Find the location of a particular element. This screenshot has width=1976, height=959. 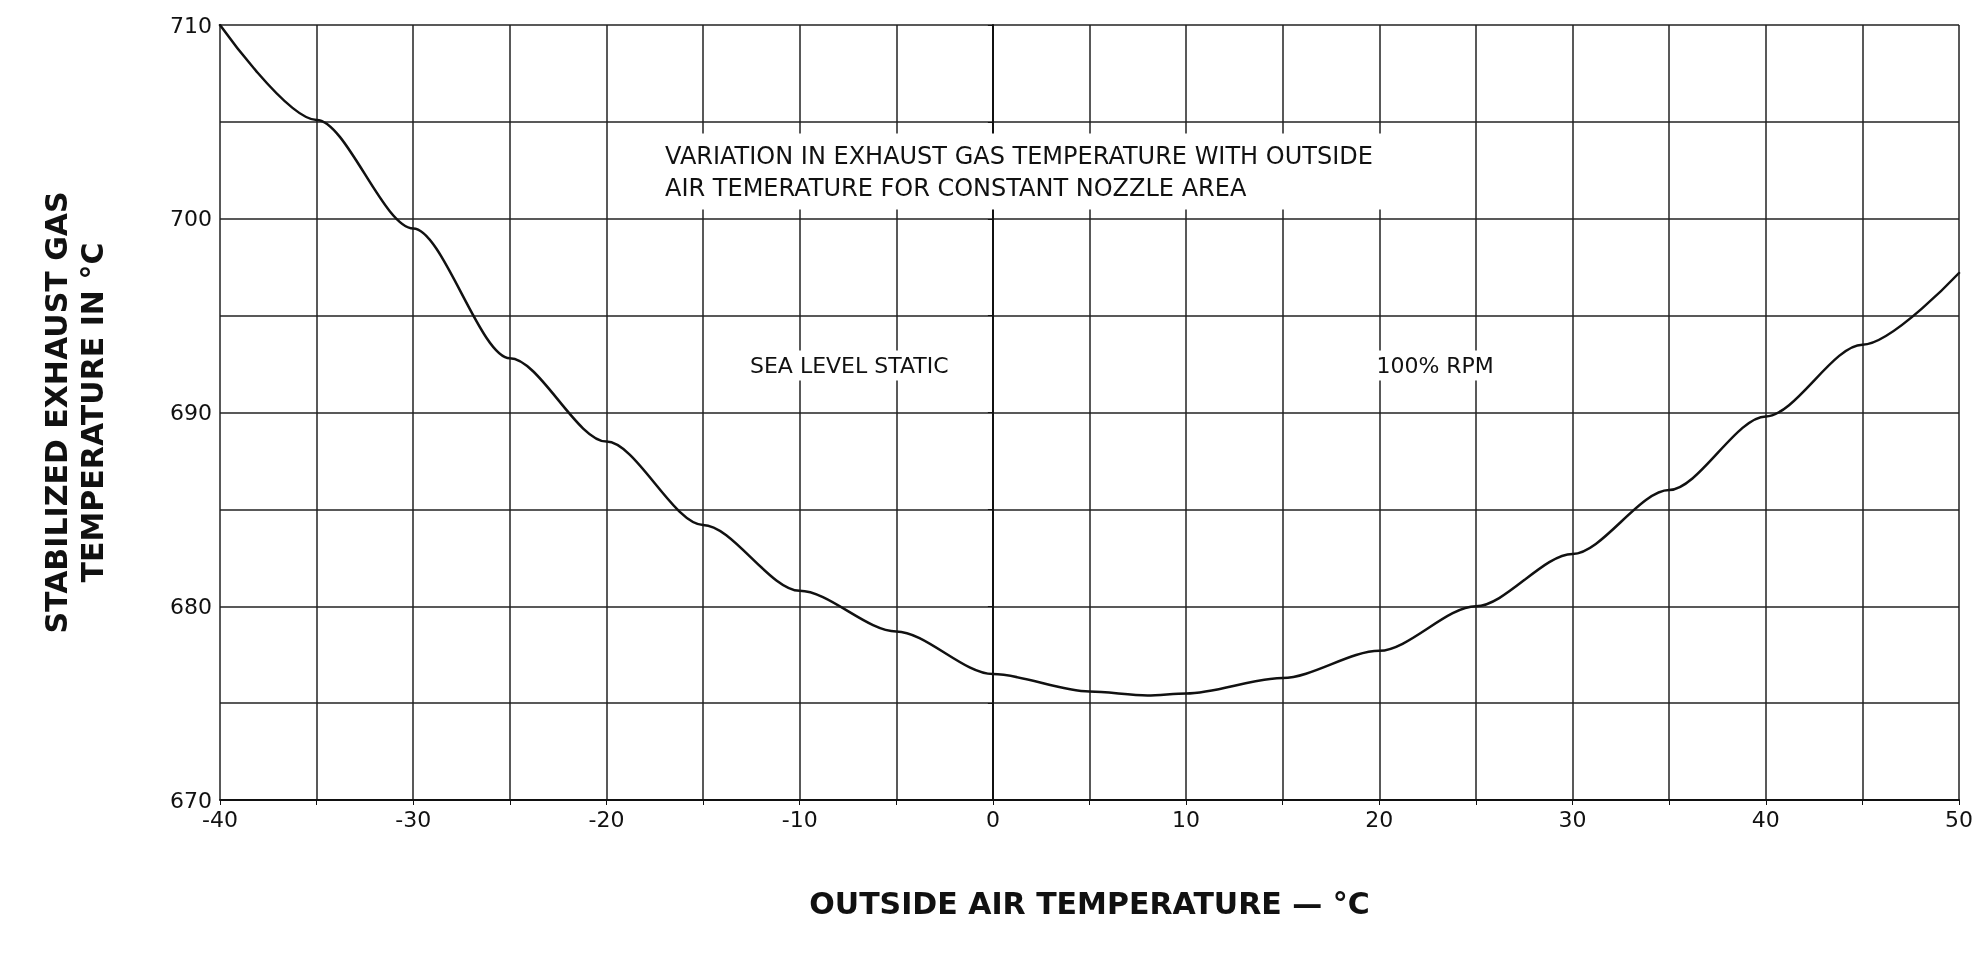

x-tick-label: -30 is located at coordinates (413, 819).